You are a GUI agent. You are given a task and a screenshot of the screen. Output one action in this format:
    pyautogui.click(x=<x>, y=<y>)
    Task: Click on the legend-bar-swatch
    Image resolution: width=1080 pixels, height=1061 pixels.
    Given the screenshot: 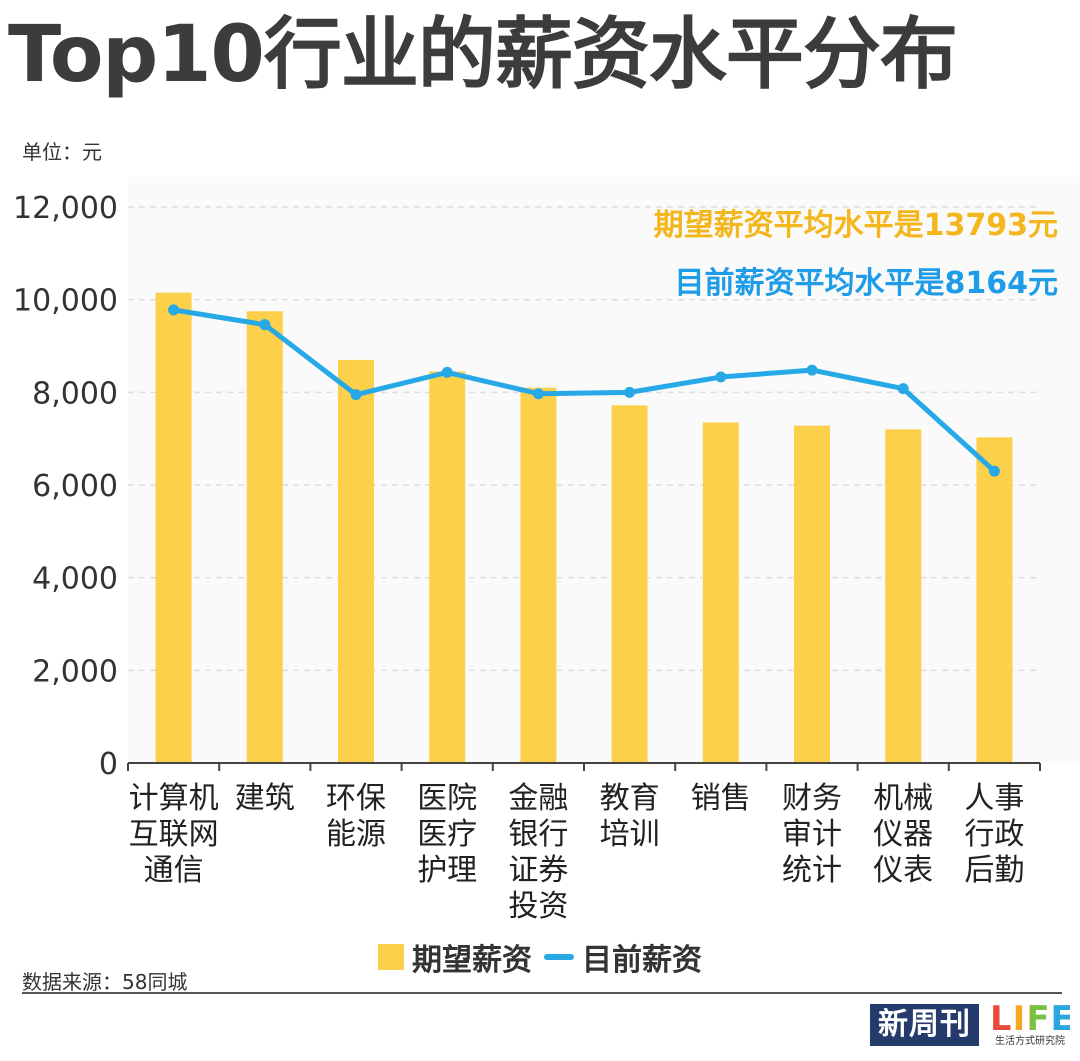 What is the action you would take?
    pyautogui.click(x=391, y=957)
    